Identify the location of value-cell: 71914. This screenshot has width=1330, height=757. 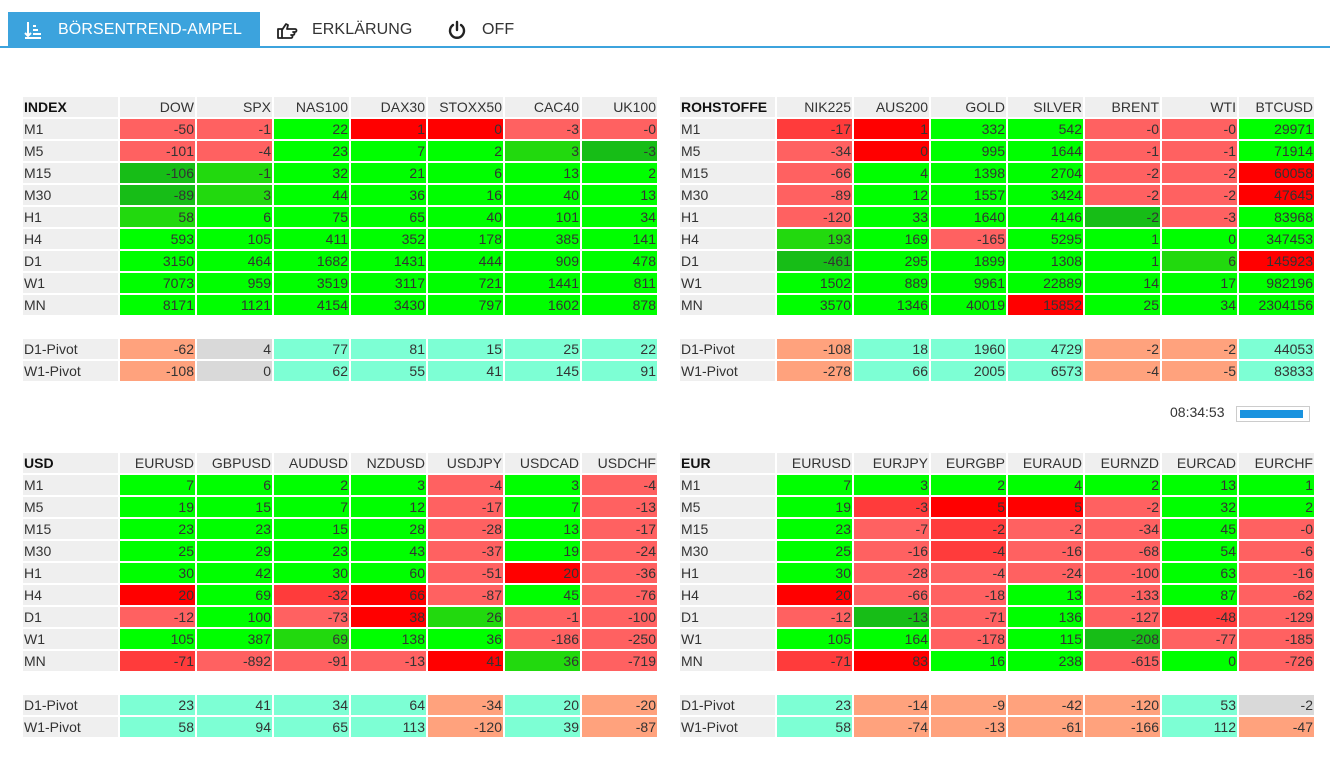
(1276, 151).